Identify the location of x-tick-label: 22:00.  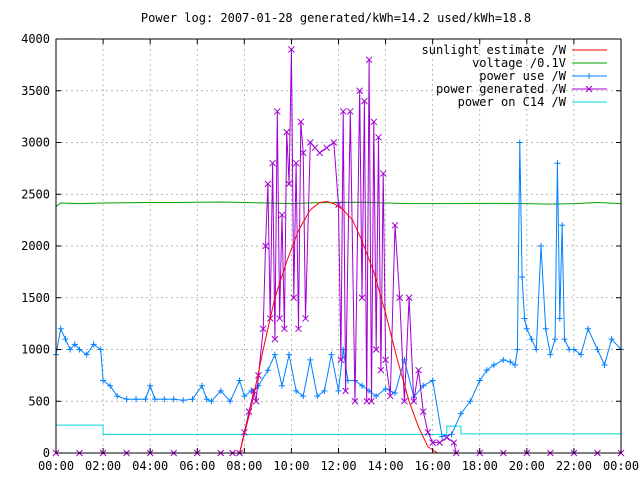
(574, 466).